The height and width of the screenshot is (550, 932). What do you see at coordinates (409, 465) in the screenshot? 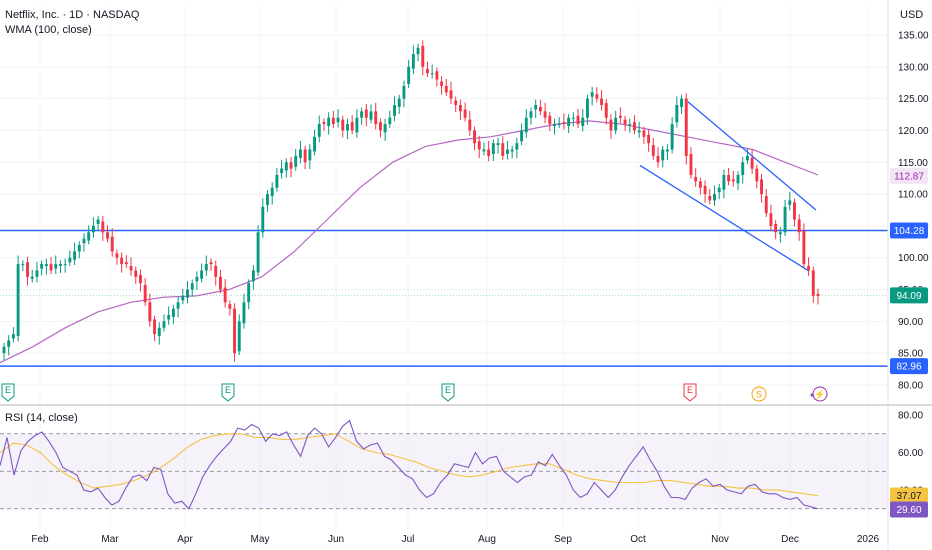
I see `rsi-ma-line` at bounding box center [409, 465].